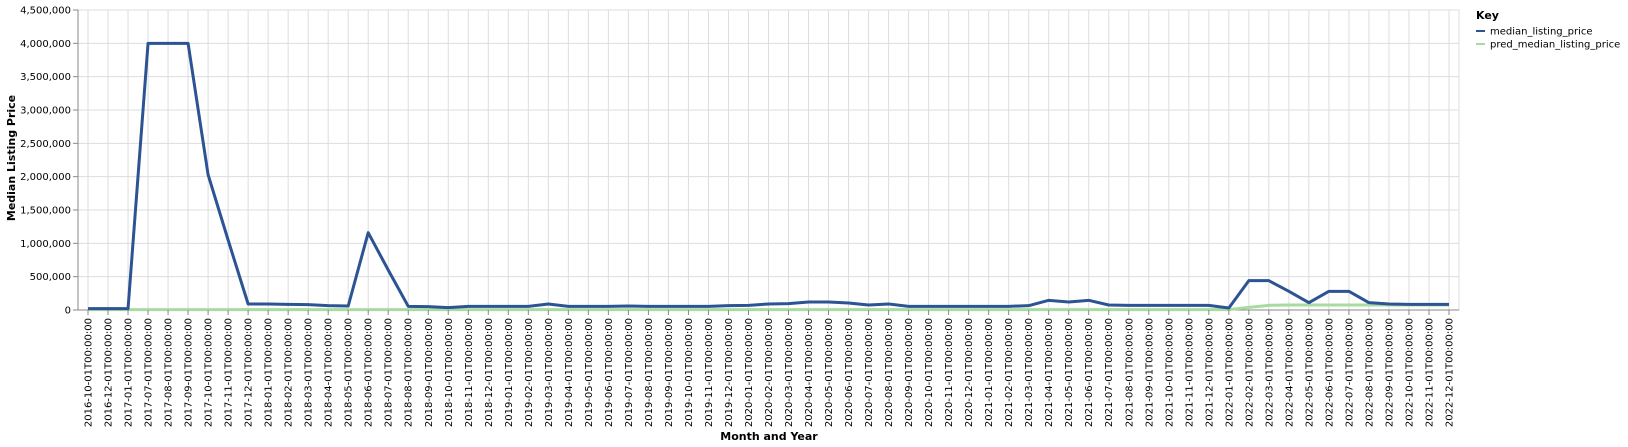  What do you see at coordinates (689, 372) in the screenshot?
I see `x-tick-label: 2019-10-01T00:00:00` at bounding box center [689, 372].